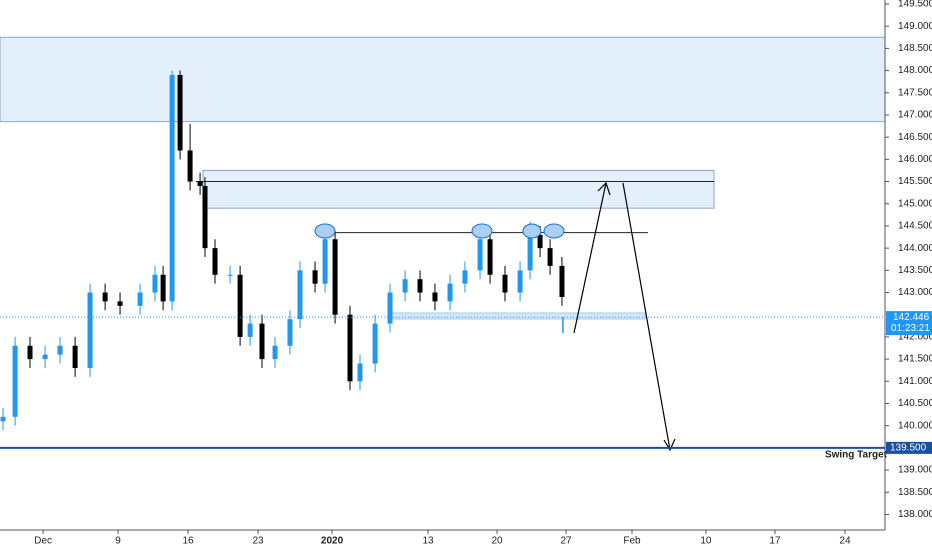  What do you see at coordinates (915, 92) in the screenshot?
I see `y-tick-label: 147.500` at bounding box center [915, 92].